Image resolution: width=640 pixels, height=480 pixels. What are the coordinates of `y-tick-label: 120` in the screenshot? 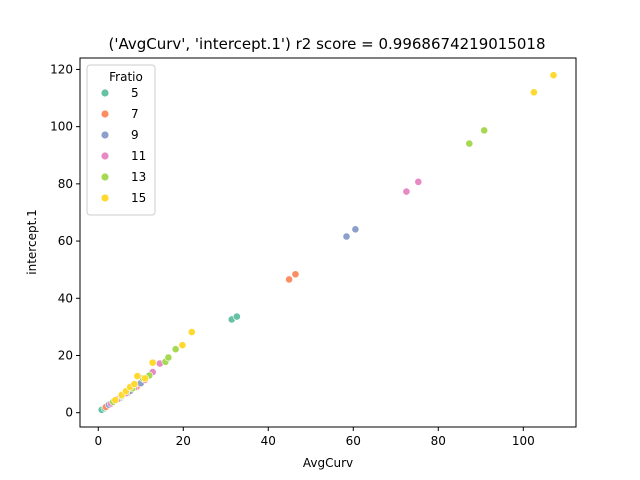 It's located at (61, 69).